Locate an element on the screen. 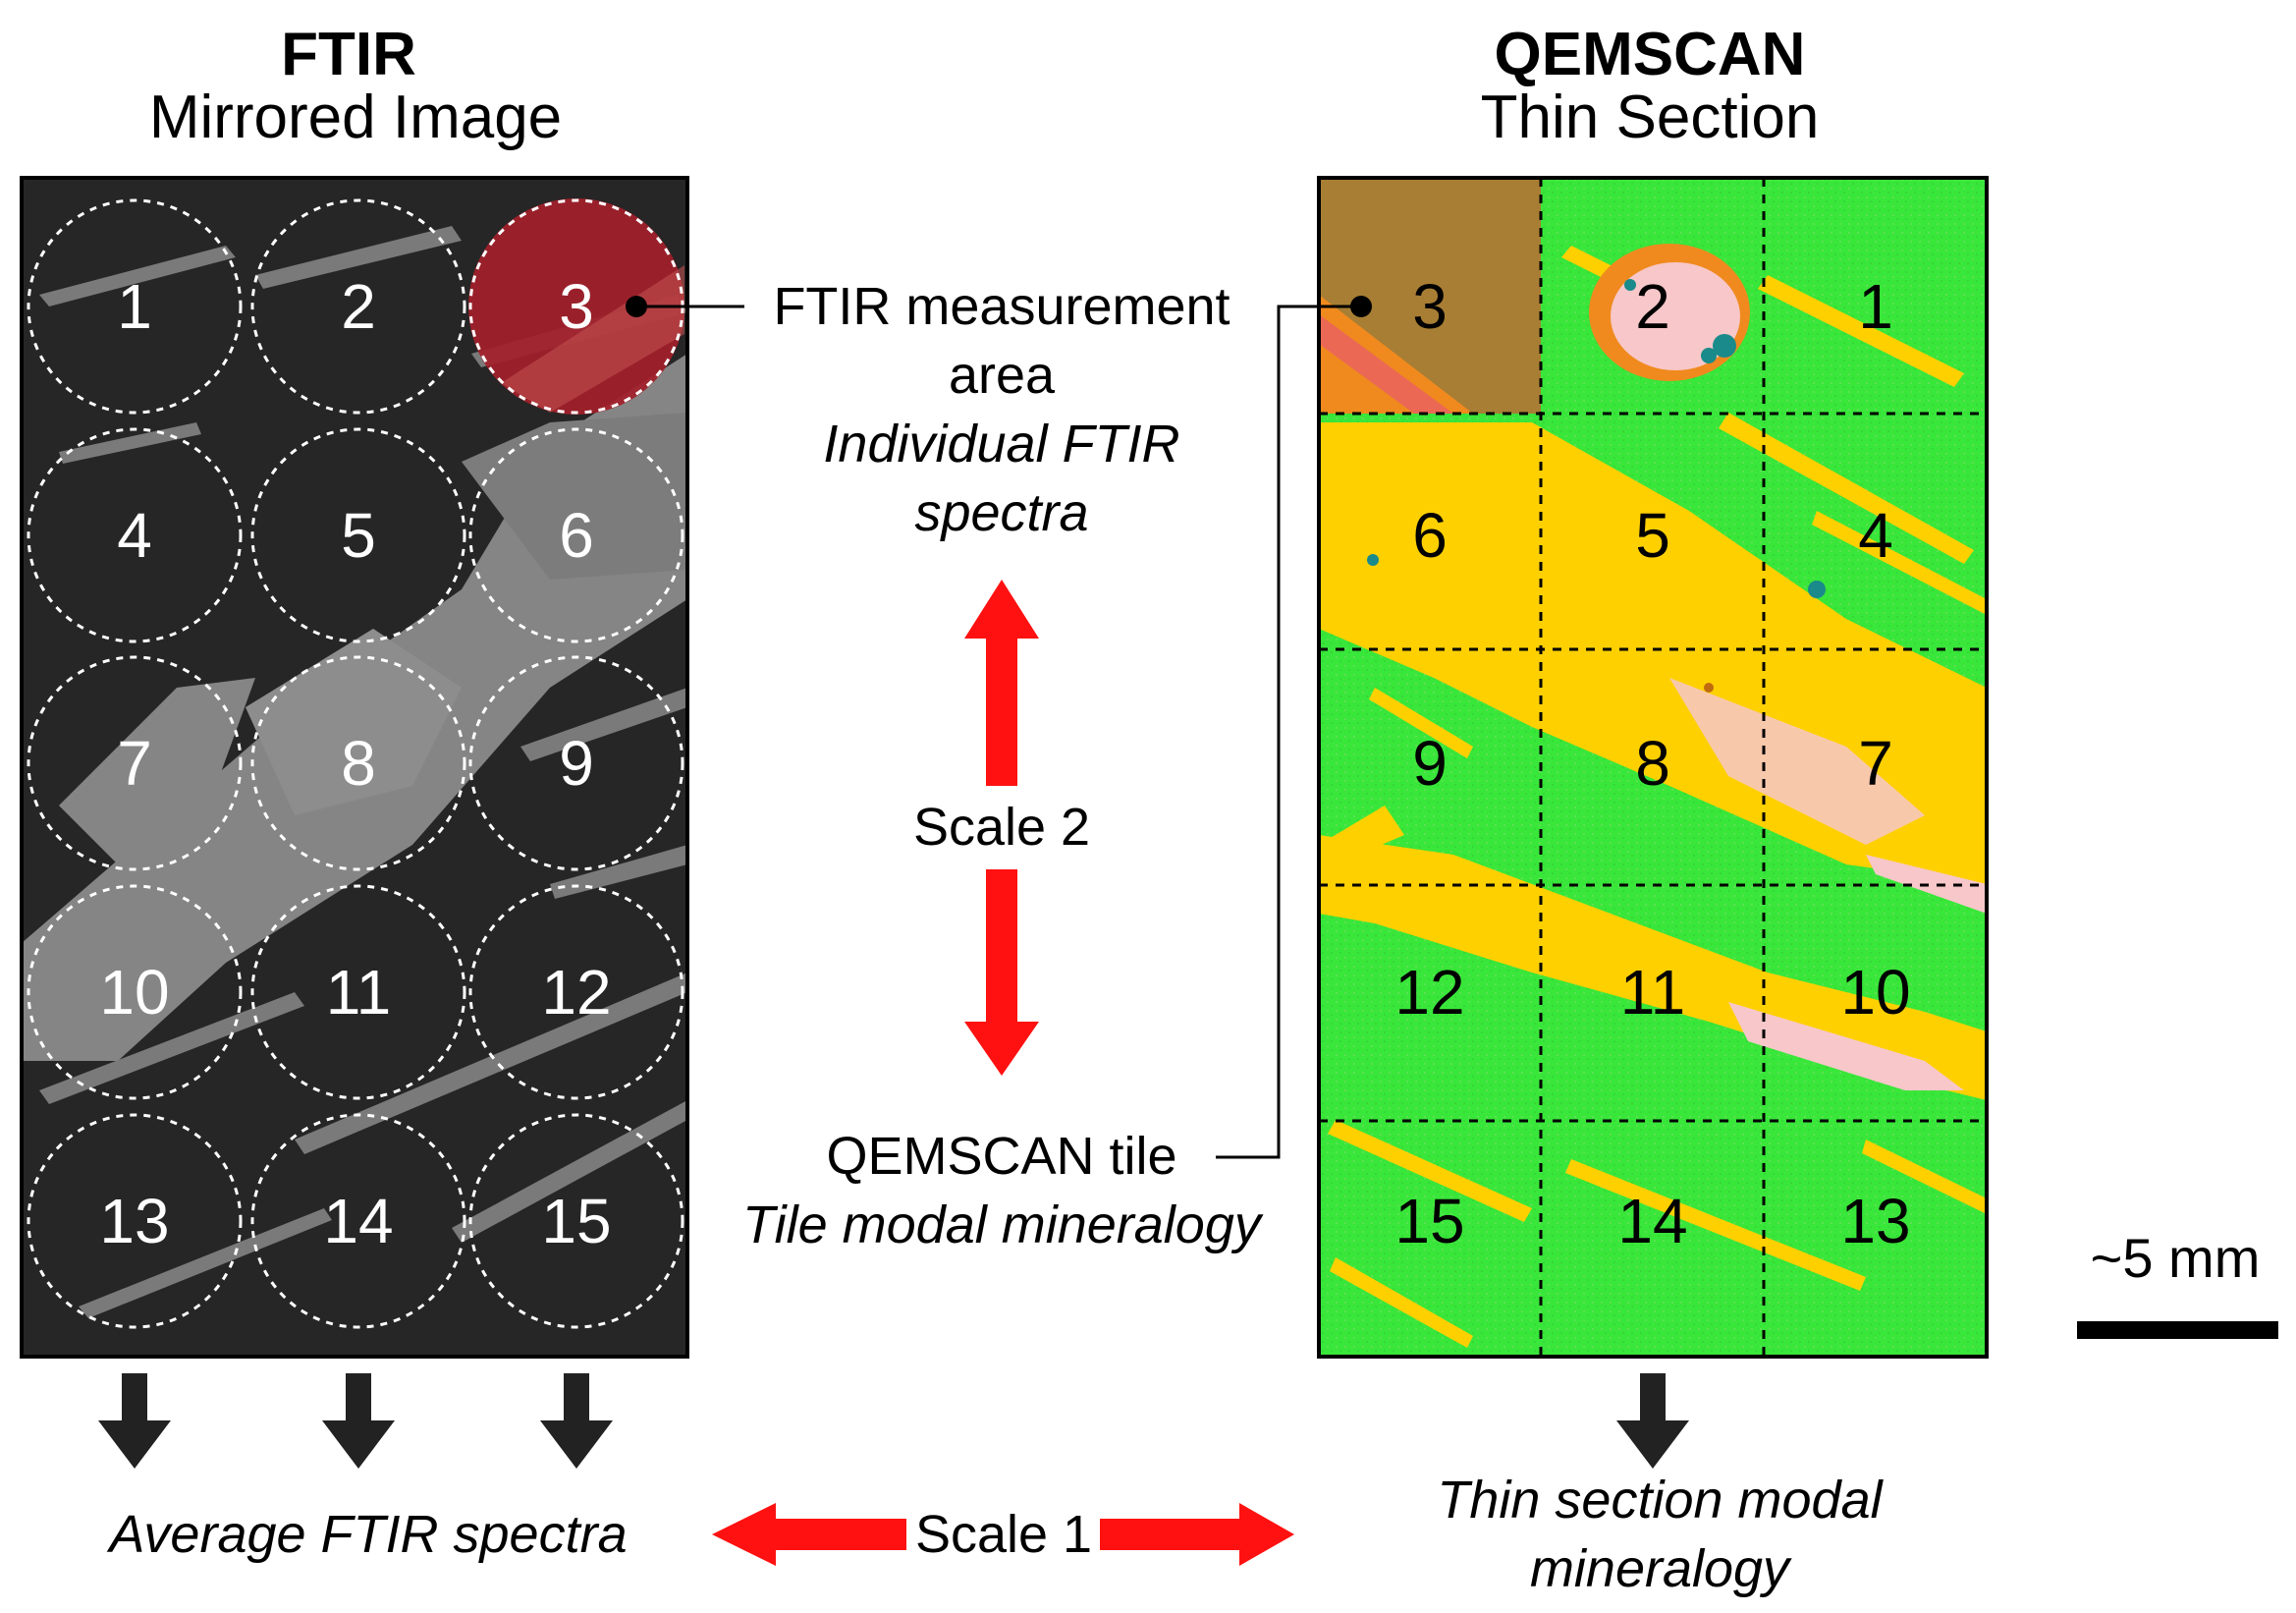  ftir-circle-label: 6 is located at coordinates (576, 535).